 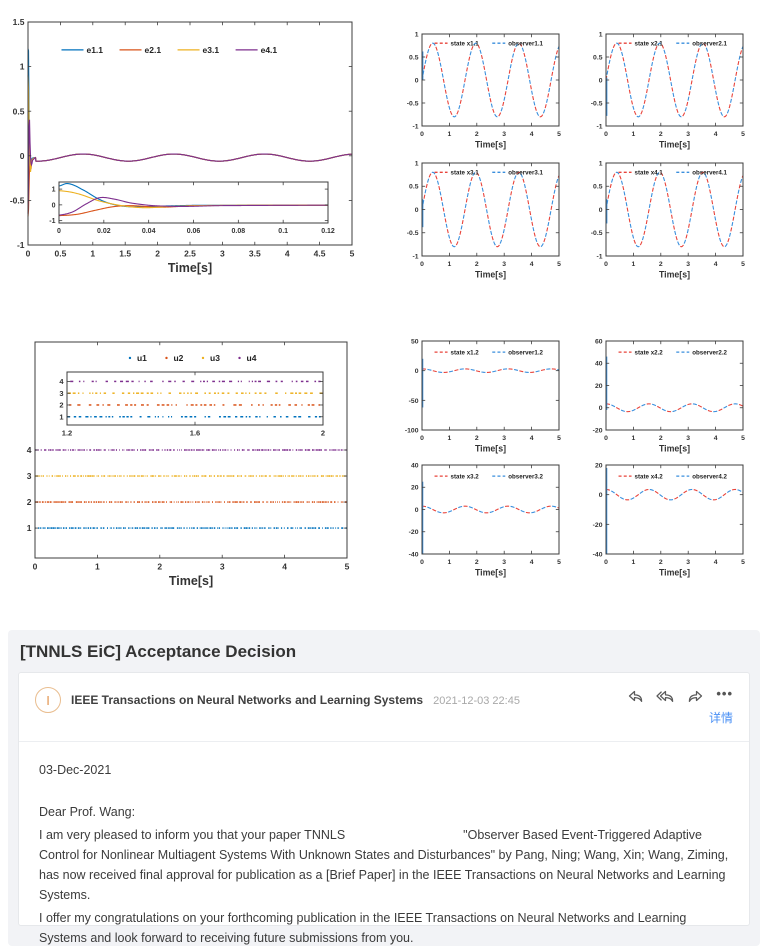 What do you see at coordinates (720, 718) in the screenshot?
I see `details-link: 详情` at bounding box center [720, 718].